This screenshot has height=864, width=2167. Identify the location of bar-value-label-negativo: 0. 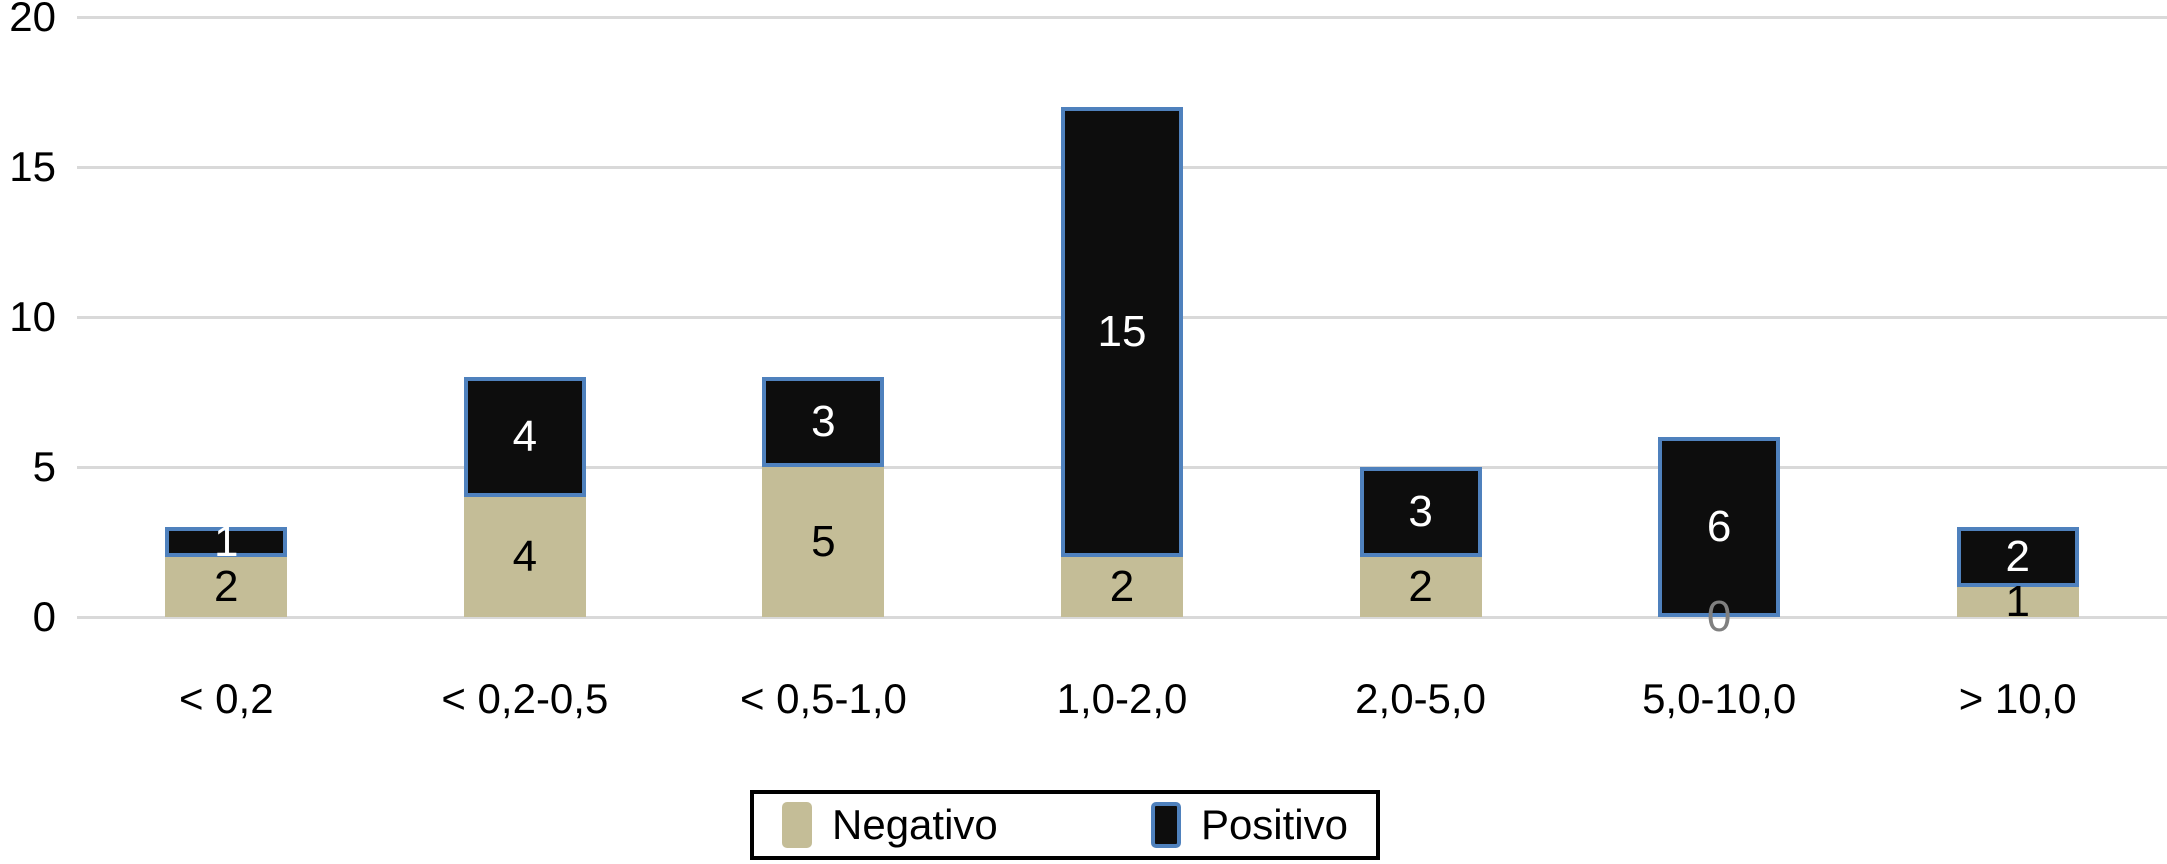
(1719, 616).